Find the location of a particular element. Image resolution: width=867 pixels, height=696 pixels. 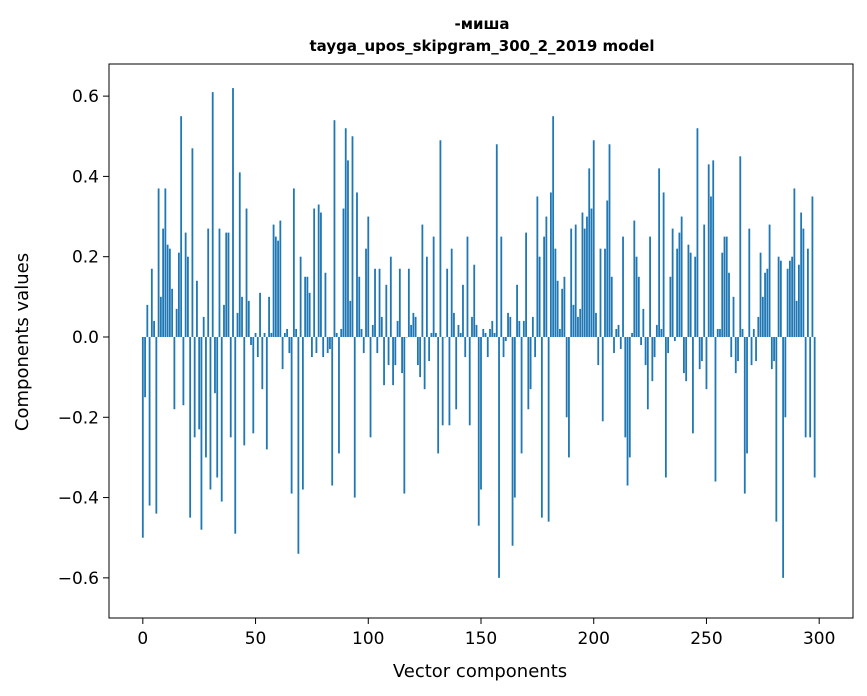

x-tick-label: 0 is located at coordinates (142, 639).